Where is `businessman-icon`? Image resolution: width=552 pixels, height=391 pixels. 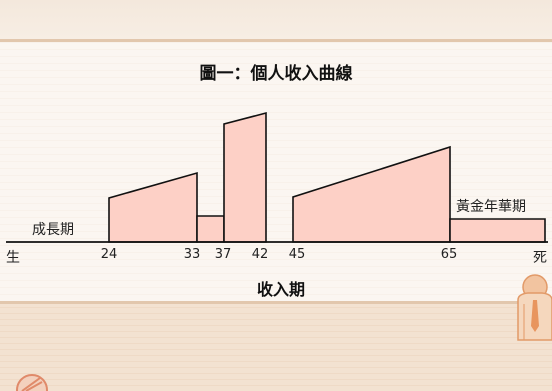 businessman-icon is located at coordinates (534, 307).